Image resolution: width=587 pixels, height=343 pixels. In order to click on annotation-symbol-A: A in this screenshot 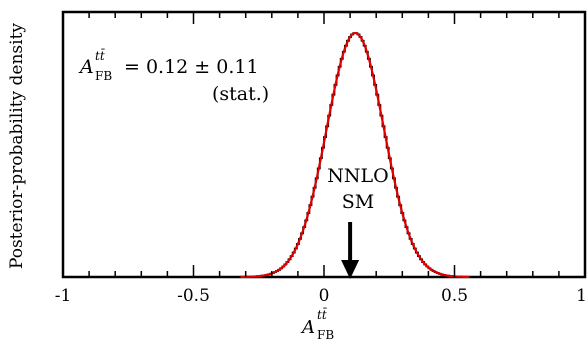, I will do `click(86, 67)`.